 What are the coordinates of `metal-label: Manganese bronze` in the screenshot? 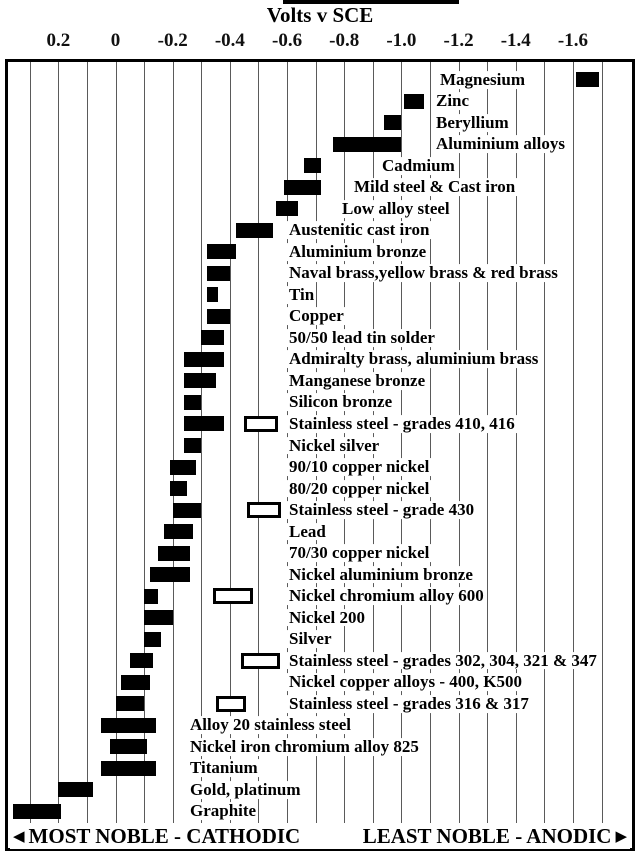 It's located at (357, 381).